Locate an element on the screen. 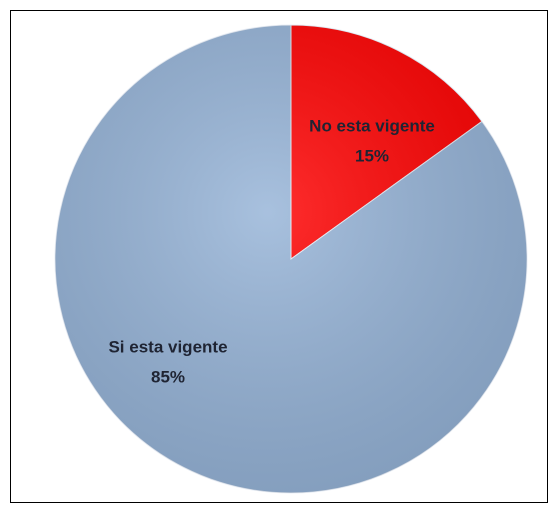  slice-label: Si esta vigente is located at coordinates (167, 346).